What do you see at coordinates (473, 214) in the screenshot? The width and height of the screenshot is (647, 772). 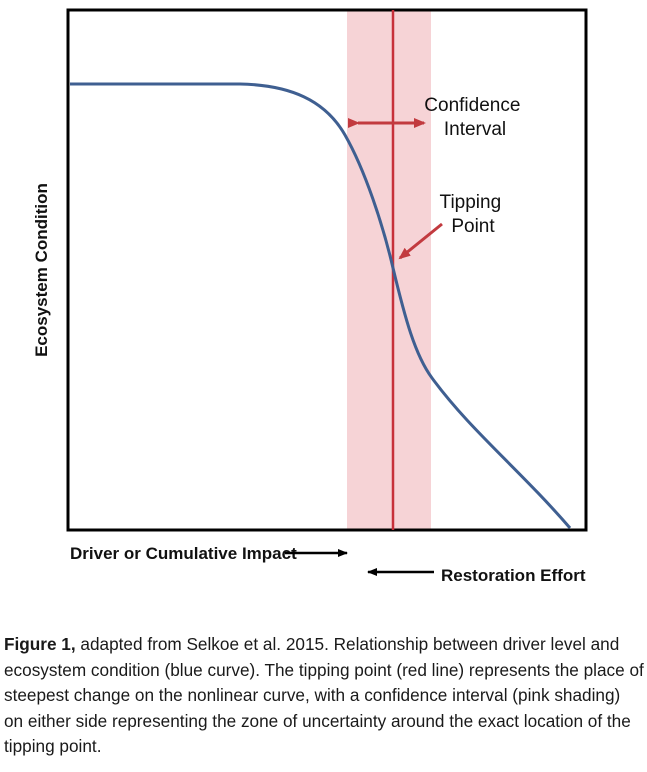 I see `tipping-label: Tipping Point` at bounding box center [473, 214].